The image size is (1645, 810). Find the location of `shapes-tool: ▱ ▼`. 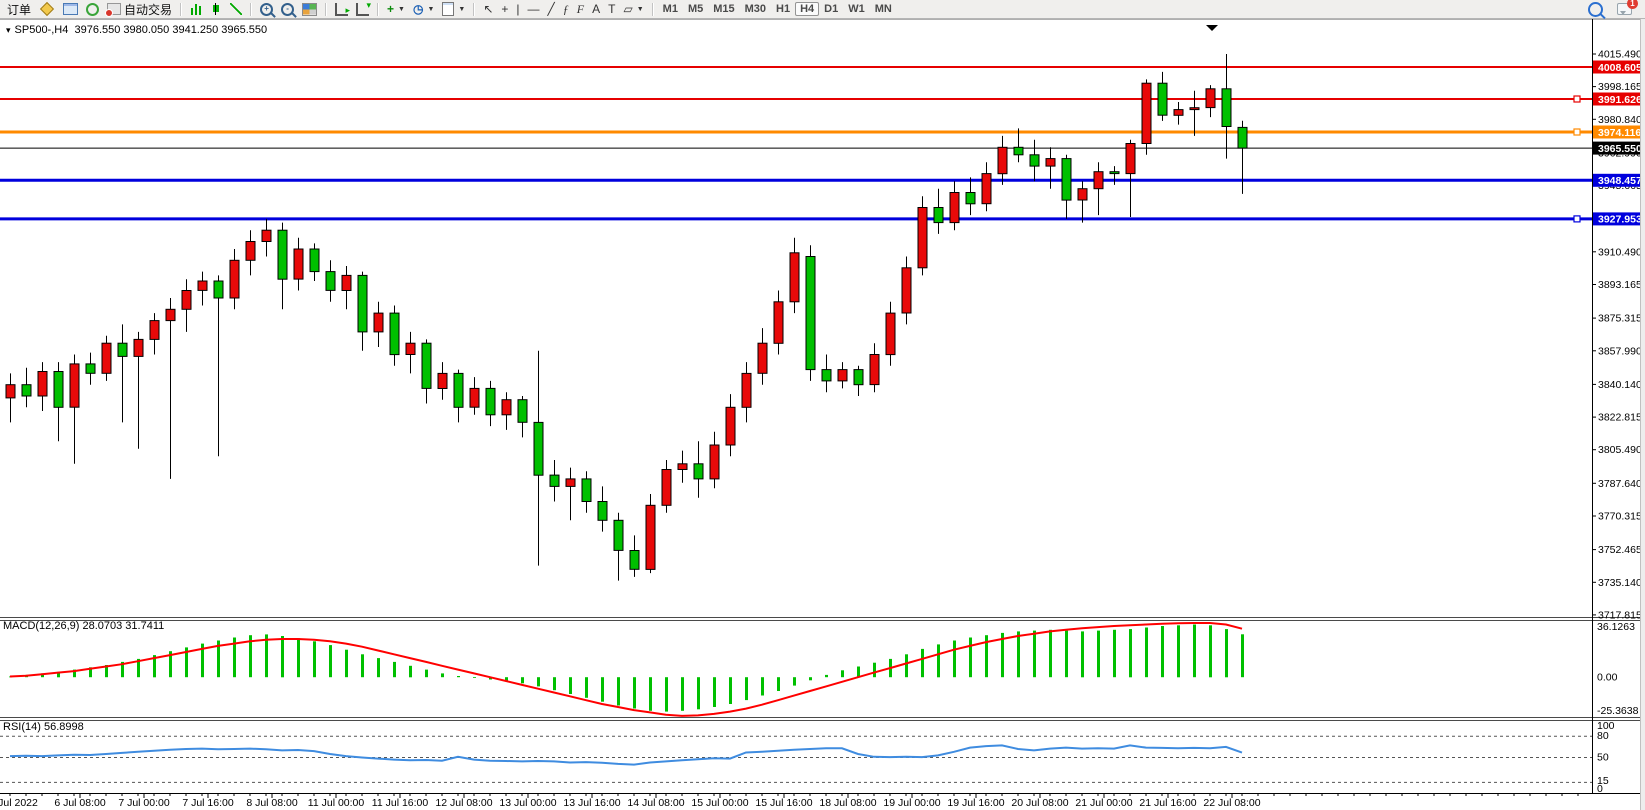

shapes-tool: ▱ ▼ is located at coordinates (633, 9).